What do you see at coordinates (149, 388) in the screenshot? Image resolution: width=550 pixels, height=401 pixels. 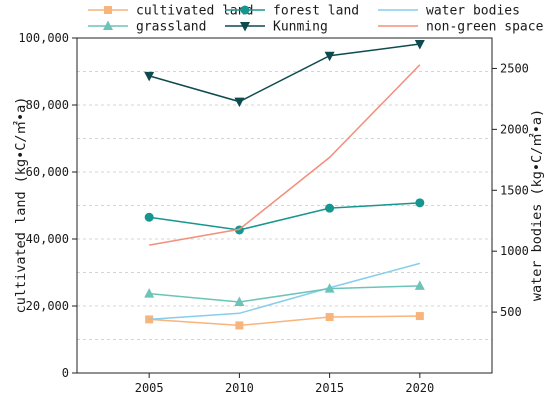 I see `x-tick-label: 2005` at bounding box center [149, 388].